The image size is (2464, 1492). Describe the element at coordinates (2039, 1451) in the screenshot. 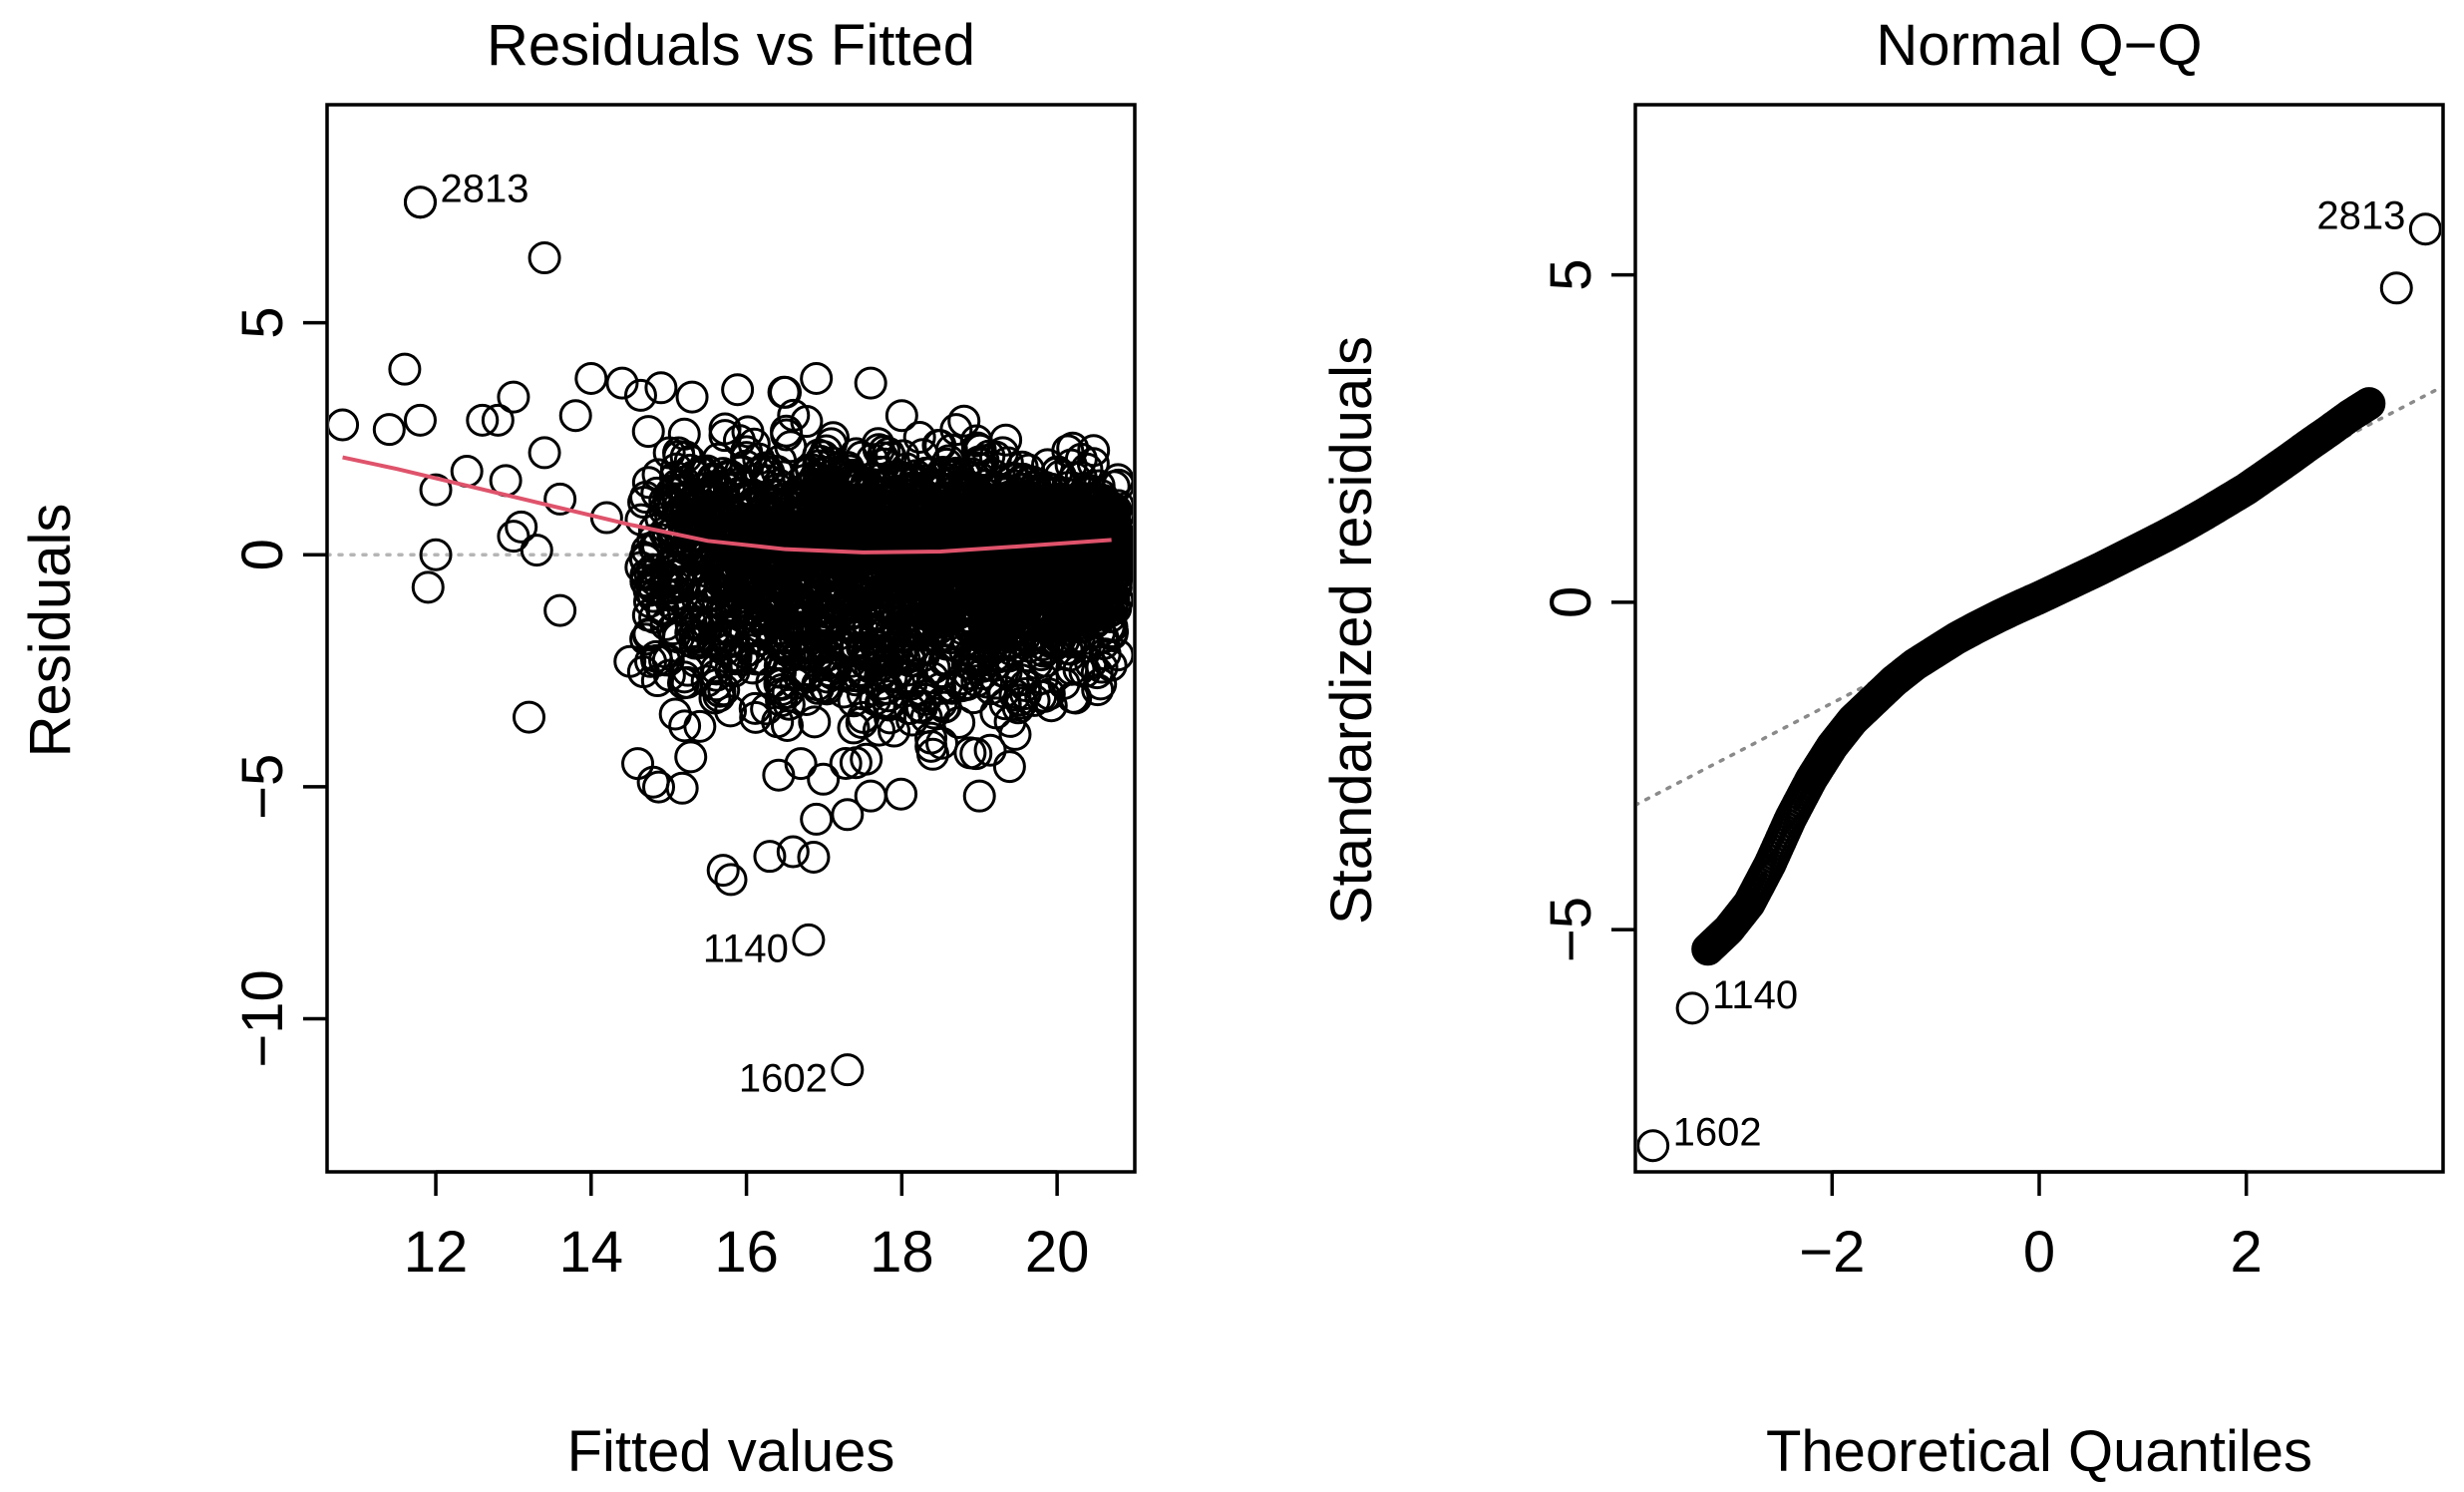

I see `x-axis-label: Theoretical Quantiles` at that location.